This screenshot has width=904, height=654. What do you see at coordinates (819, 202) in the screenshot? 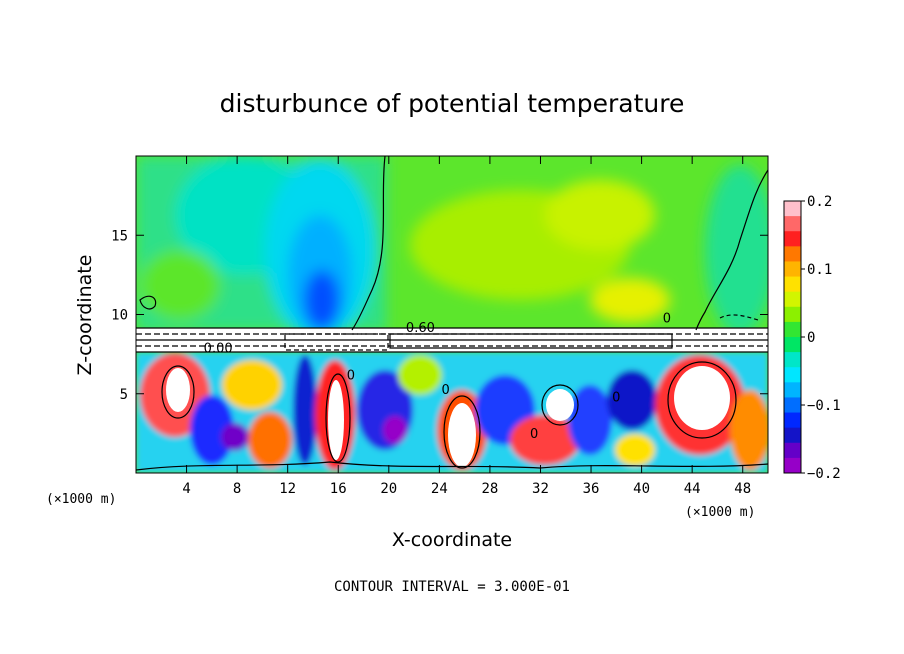
I see `colorbar-tick-label: 0.2` at bounding box center [819, 202].